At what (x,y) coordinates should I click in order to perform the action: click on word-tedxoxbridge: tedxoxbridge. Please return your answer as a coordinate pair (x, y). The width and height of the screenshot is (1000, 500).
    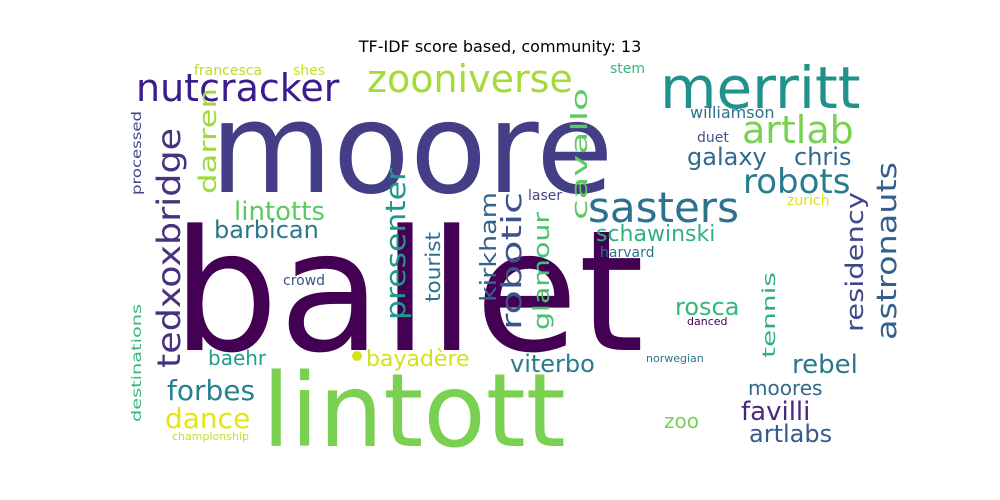
    Looking at the image, I should click on (169, 248).